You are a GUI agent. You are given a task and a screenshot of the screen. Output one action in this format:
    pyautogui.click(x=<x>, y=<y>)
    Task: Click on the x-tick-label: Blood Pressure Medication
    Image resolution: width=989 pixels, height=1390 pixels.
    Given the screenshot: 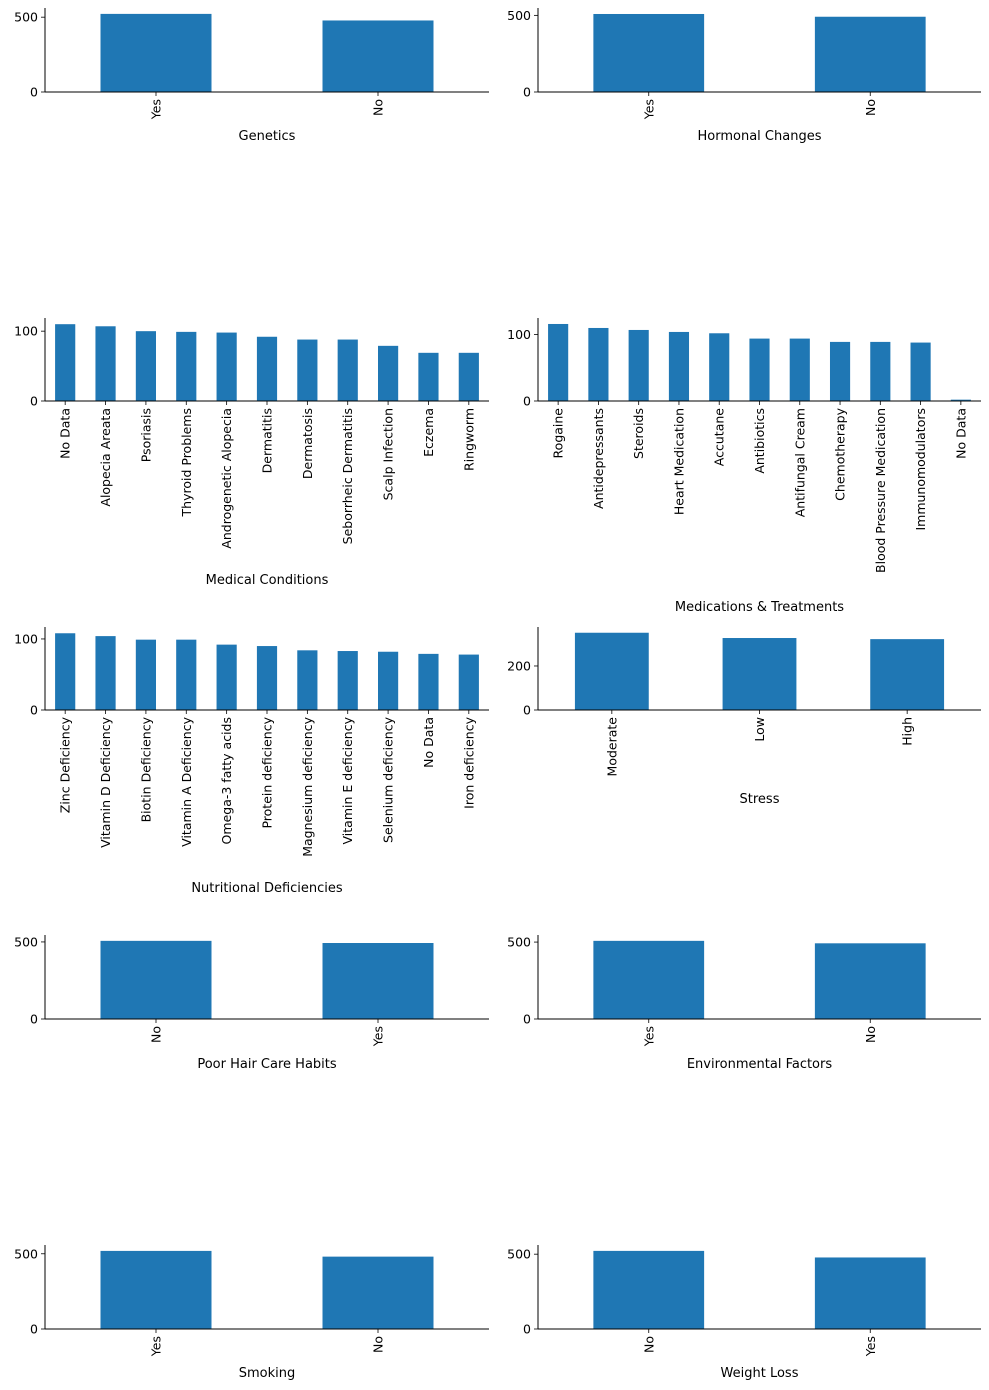 What is the action you would take?
    pyautogui.click(x=880, y=490)
    